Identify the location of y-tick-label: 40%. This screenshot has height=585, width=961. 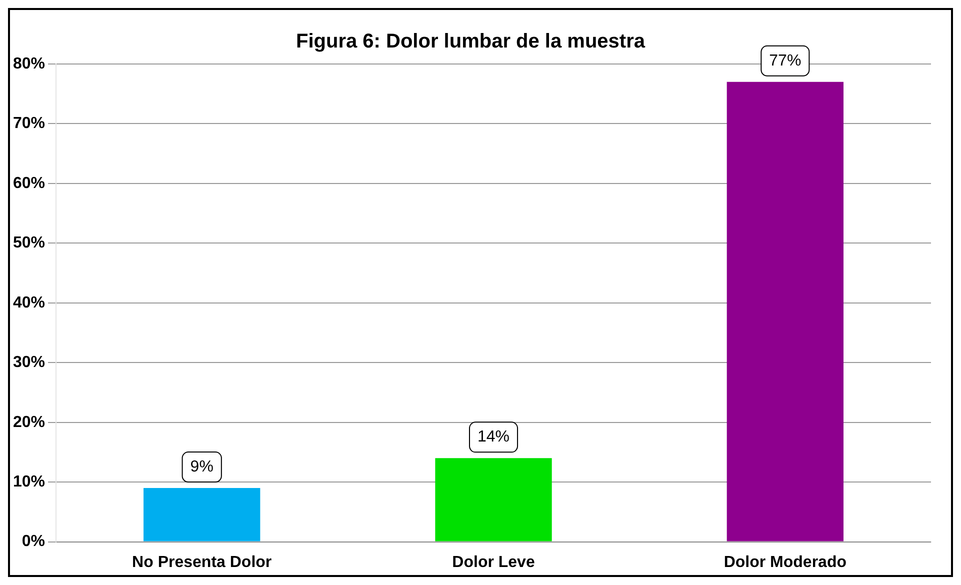
(29, 303).